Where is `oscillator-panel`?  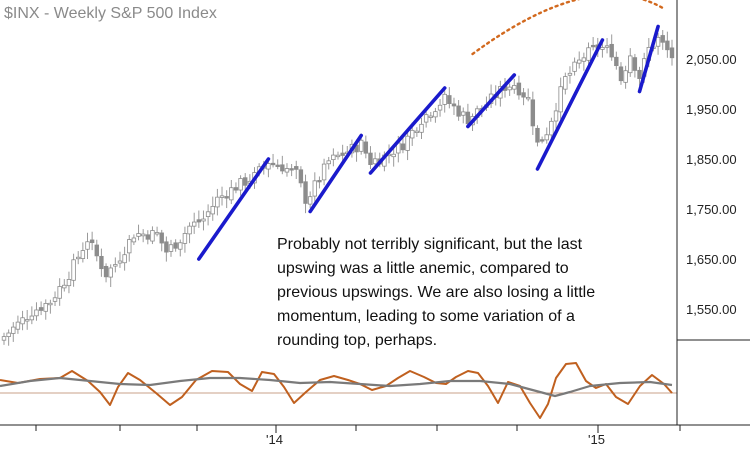 oscillator-panel is located at coordinates (338, 390).